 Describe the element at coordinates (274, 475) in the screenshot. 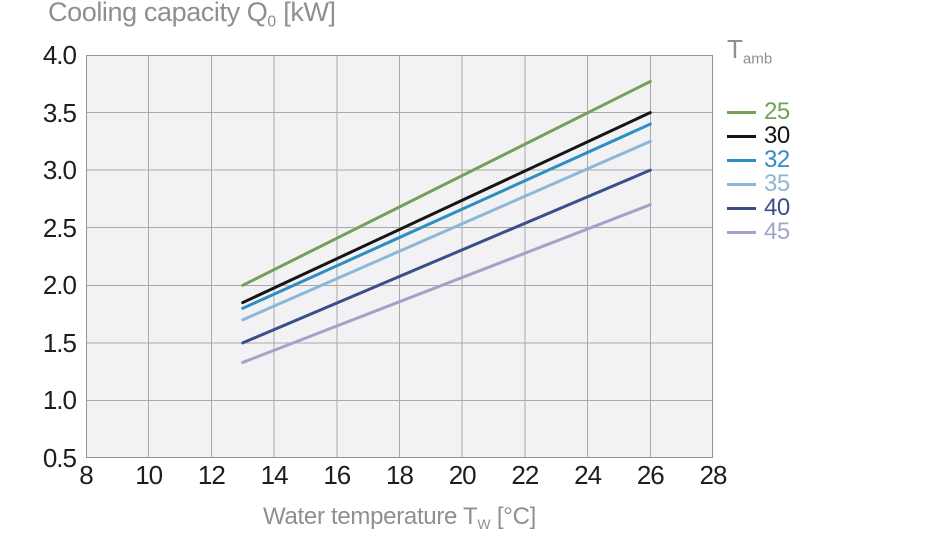

I see `x-tick-label-14: 14` at that location.